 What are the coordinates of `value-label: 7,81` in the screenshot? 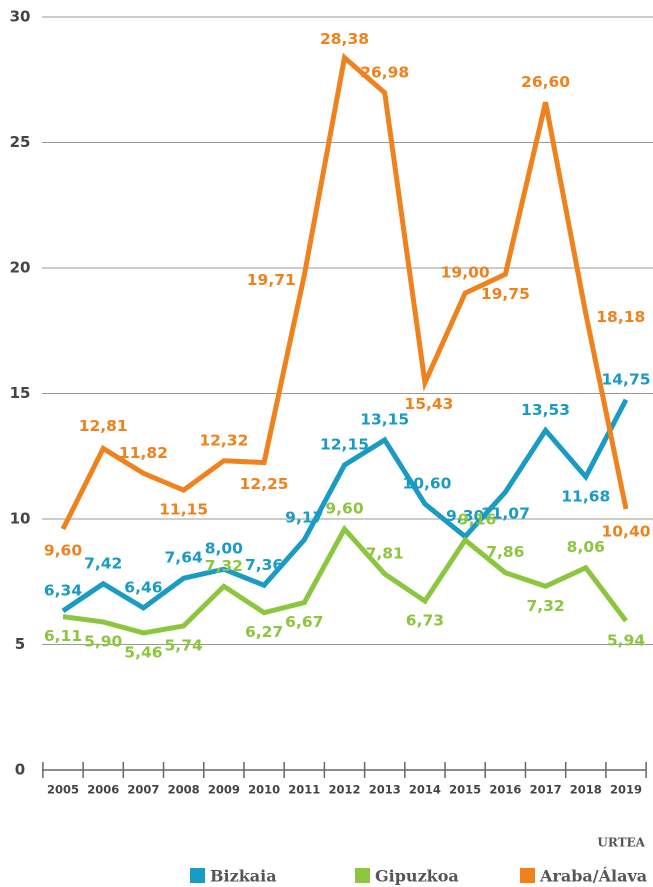 It's located at (385, 553).